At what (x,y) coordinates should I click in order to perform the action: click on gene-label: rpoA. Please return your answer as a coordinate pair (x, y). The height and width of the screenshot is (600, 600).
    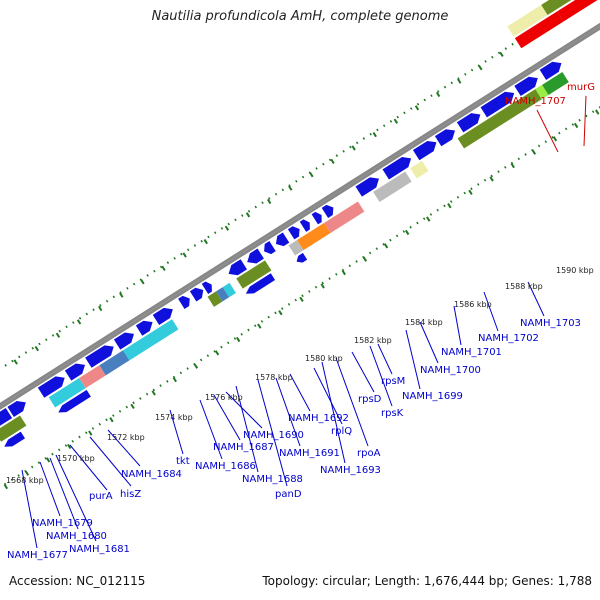
    Looking at the image, I should click on (369, 453).